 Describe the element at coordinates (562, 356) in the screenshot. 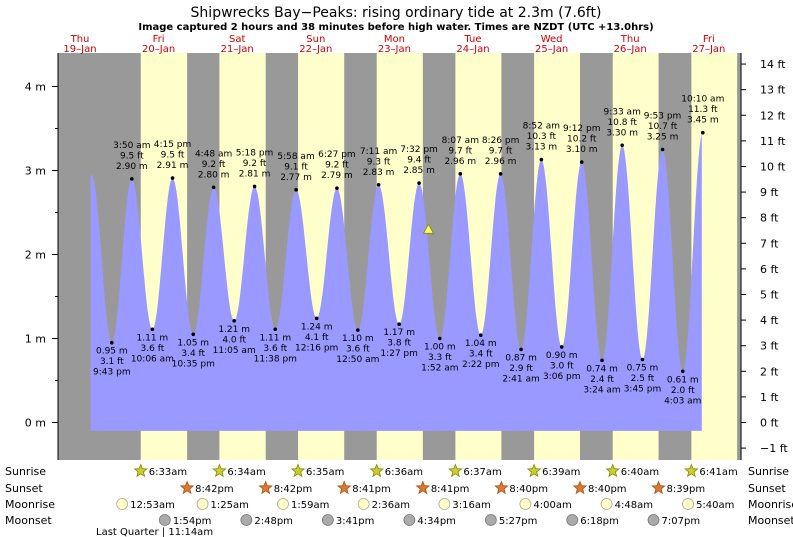

I see `tide-label-line: 0.90 m` at that location.